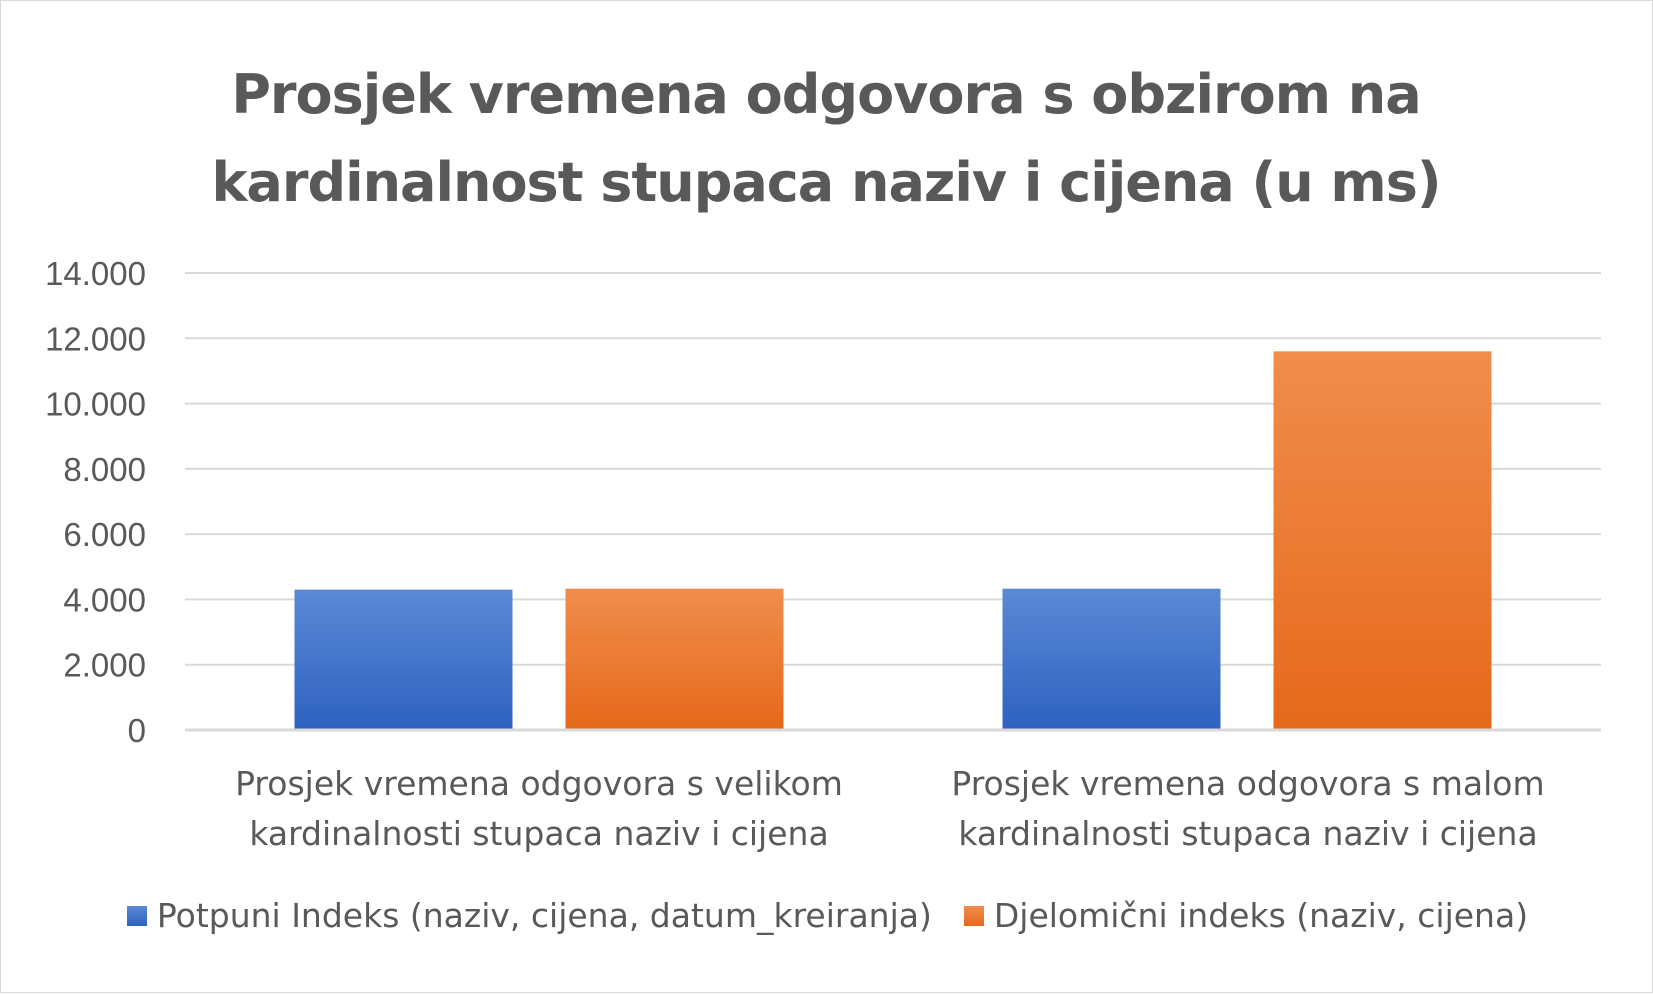 This screenshot has height=994, width=1653. Describe the element at coordinates (95, 404) in the screenshot. I see `y-tick-label: 10.000` at that location.